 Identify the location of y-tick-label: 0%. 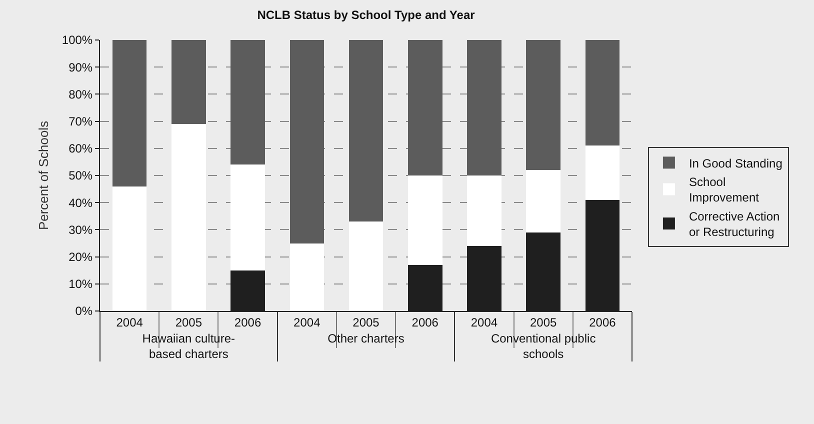
(84, 311).